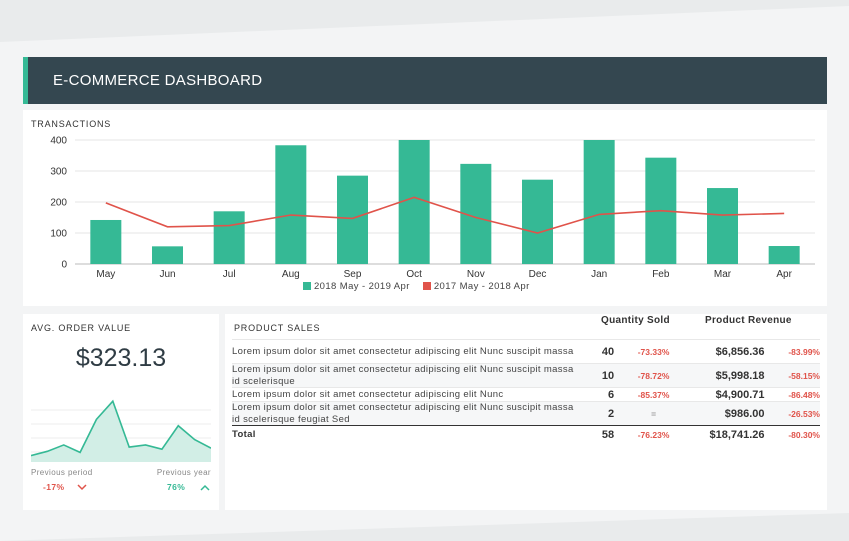  Describe the element at coordinates (425, 80) in the screenshot. I see `dashboard-header: E-COMMERCE DASHBOARD` at that location.